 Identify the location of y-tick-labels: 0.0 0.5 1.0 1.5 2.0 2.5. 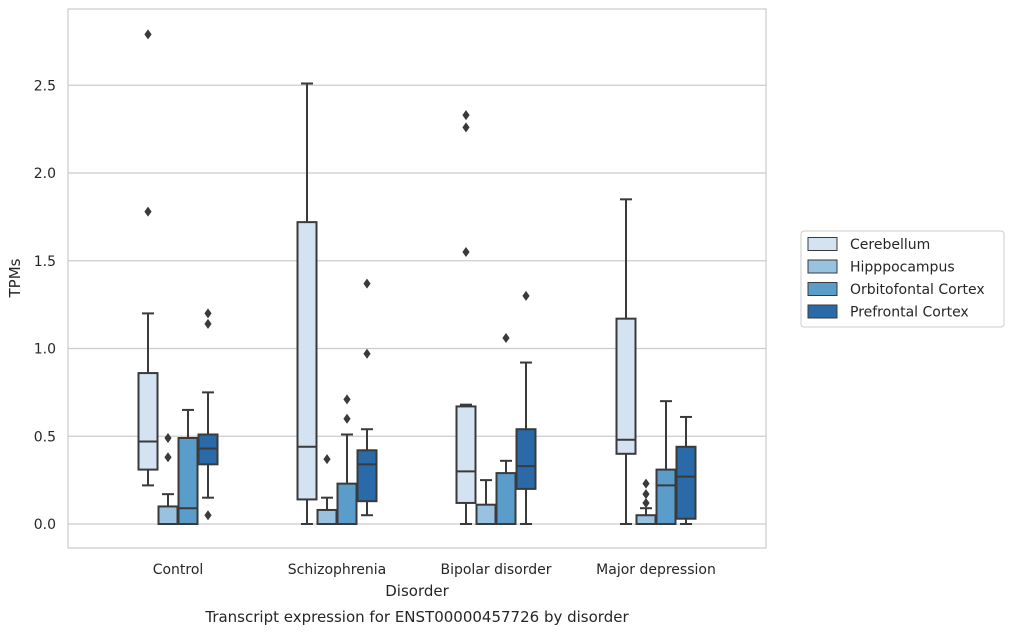
(45, 305).